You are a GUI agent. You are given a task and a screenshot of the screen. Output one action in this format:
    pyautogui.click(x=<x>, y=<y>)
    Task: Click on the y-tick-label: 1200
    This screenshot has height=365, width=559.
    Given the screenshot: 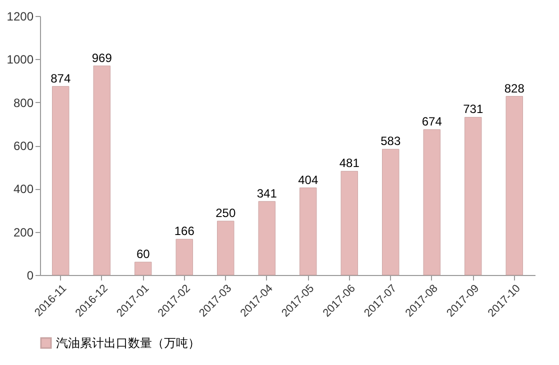 What is the action you would take?
    pyautogui.click(x=20, y=17)
    